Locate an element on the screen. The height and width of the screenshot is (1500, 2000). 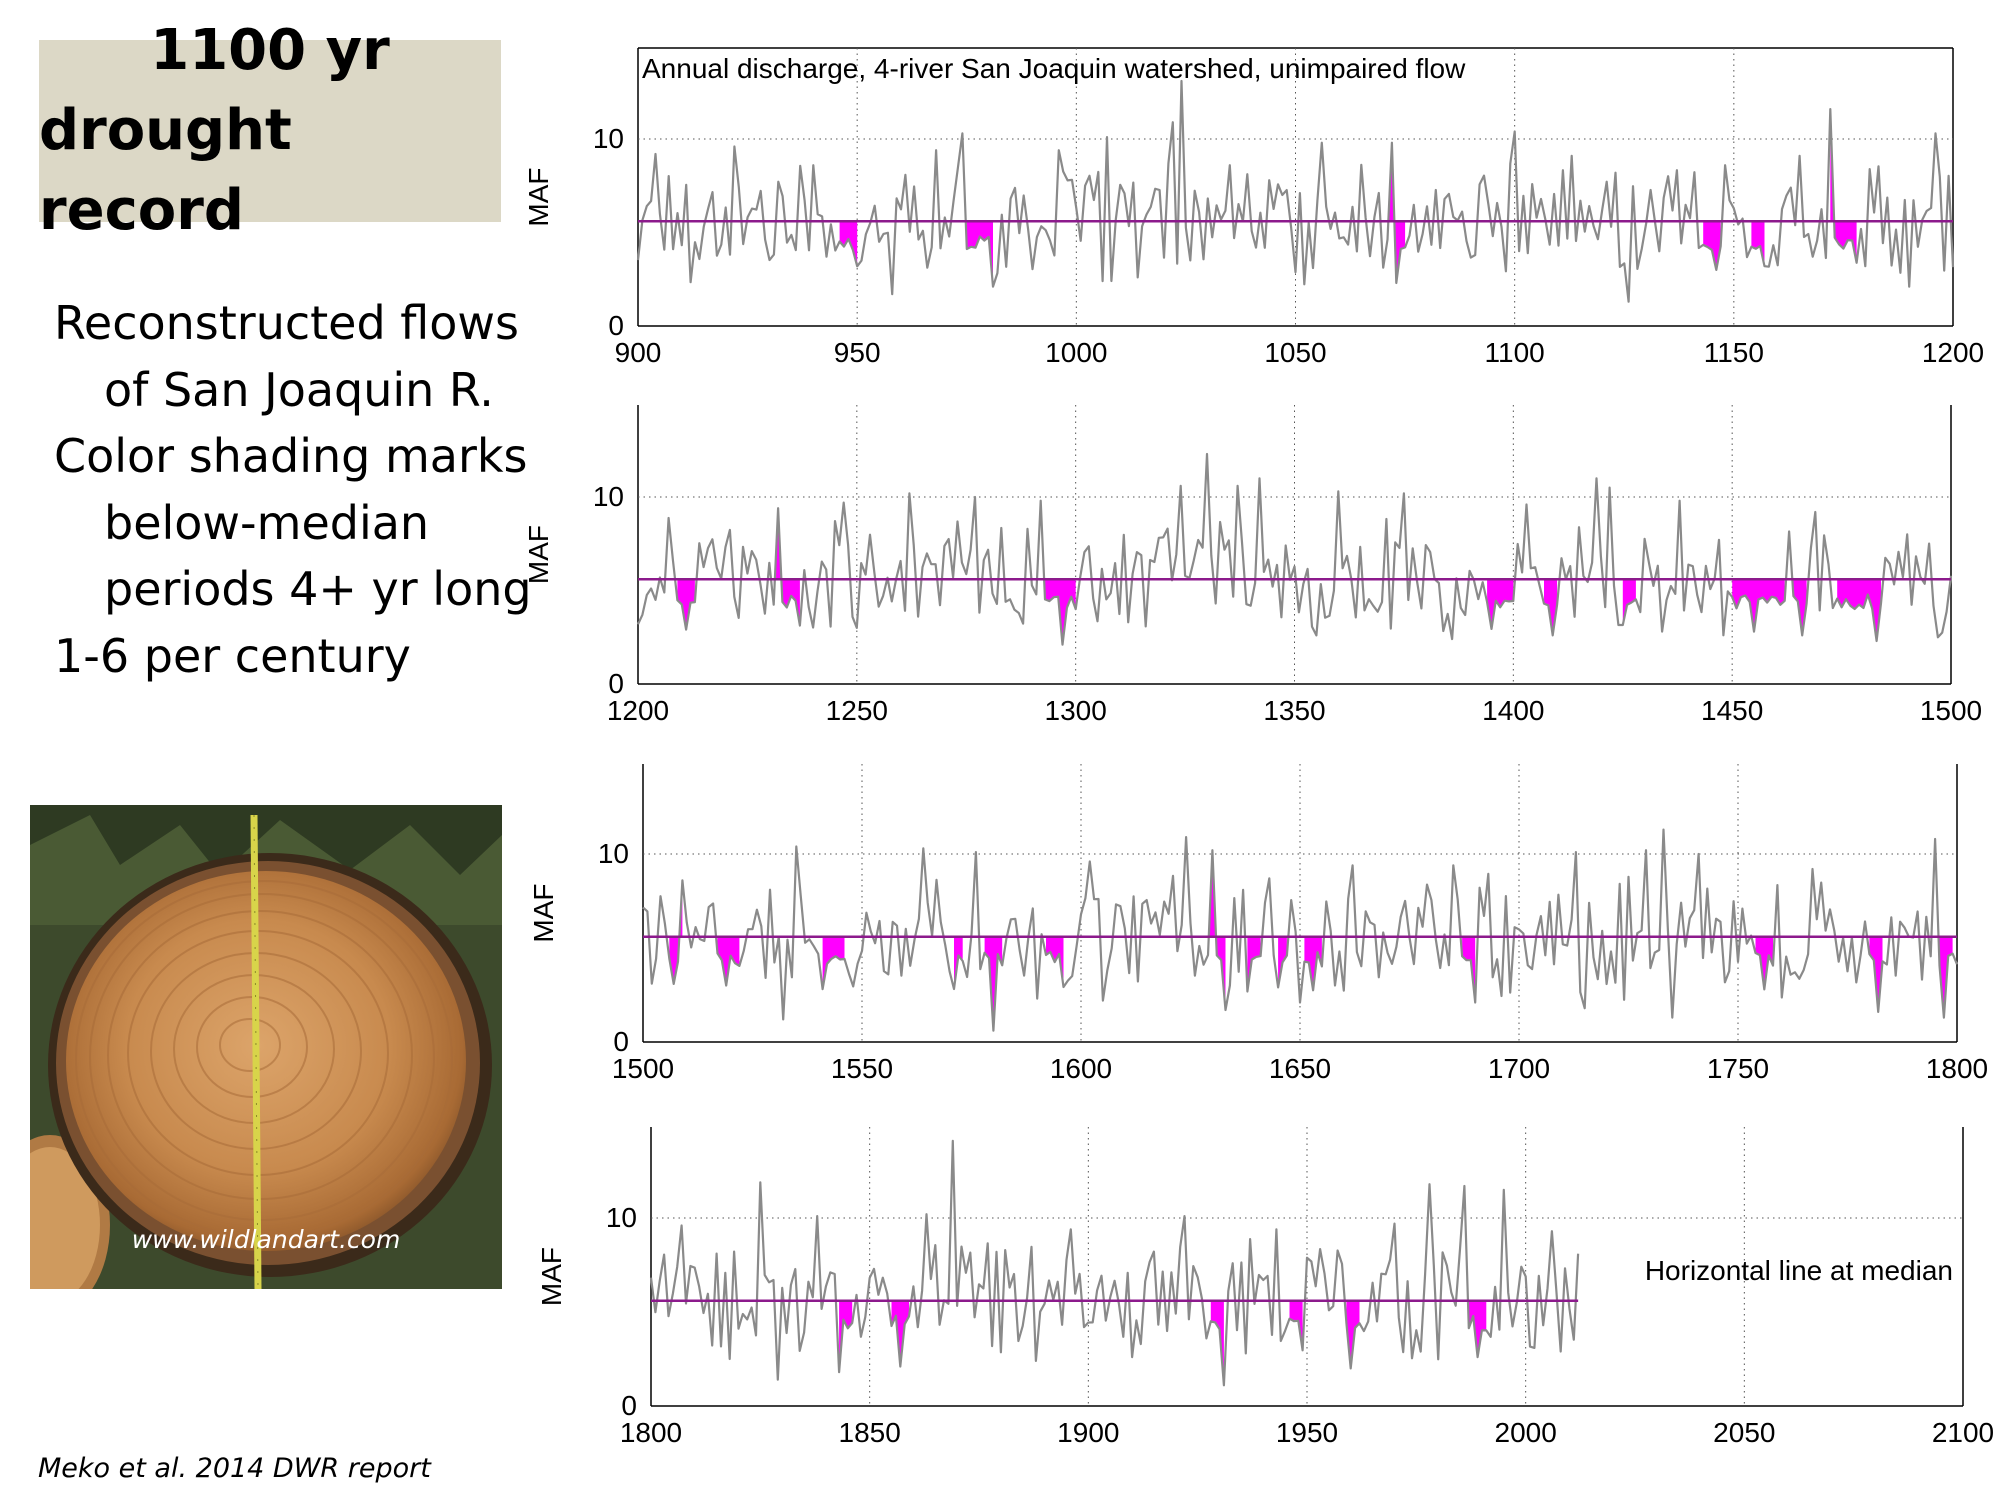
x-tick-label: 1700 is located at coordinates (1519, 1068).